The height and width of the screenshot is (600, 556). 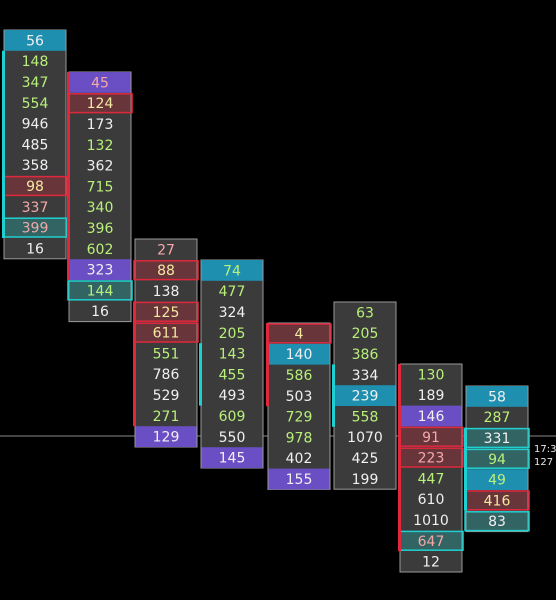 What do you see at coordinates (100, 104) in the screenshot?
I see `footprint-cell-value: 124` at bounding box center [100, 104].